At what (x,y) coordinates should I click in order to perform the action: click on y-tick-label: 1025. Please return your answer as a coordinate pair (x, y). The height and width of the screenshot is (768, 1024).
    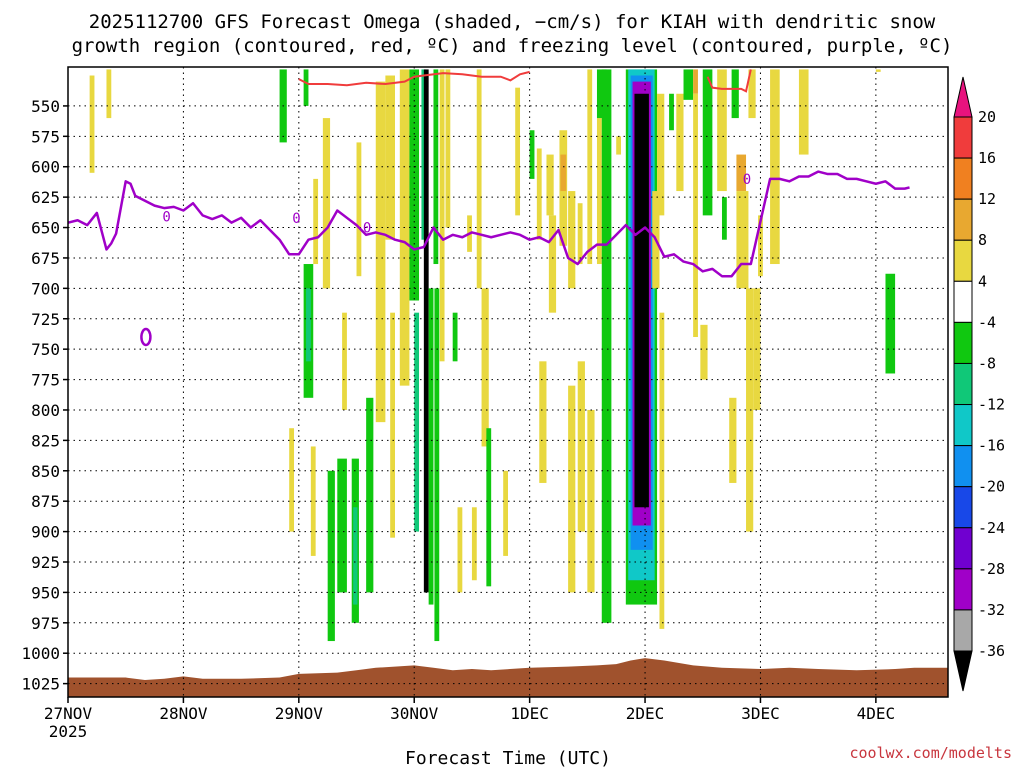
    Looking at the image, I should click on (40, 684).